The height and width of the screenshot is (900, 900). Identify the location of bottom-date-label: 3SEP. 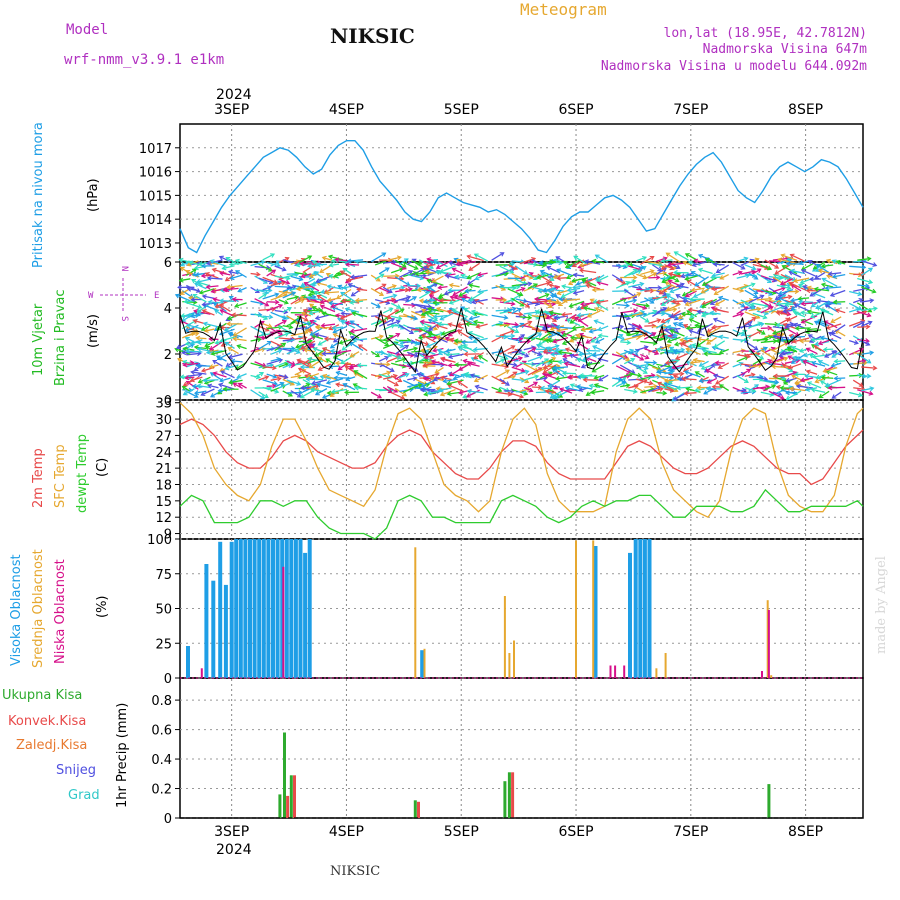
(231, 832).